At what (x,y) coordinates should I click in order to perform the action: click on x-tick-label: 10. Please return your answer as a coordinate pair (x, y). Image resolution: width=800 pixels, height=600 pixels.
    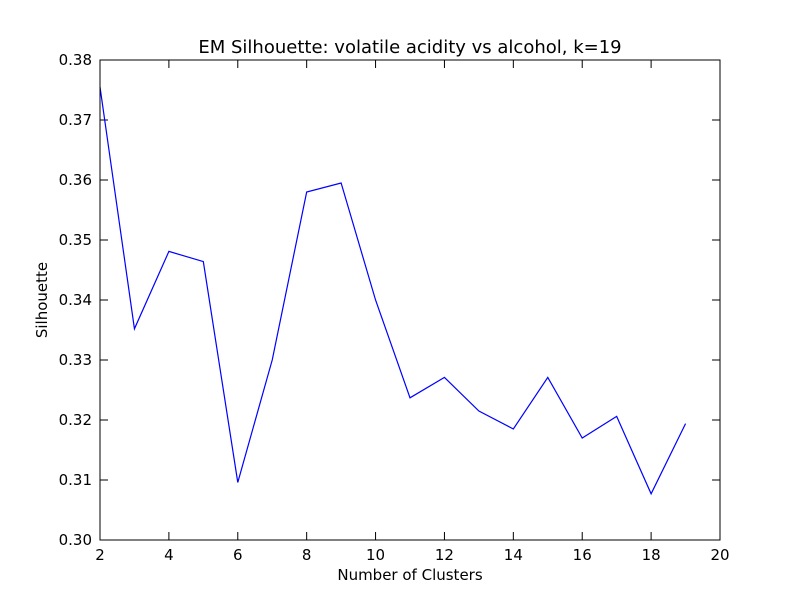
    Looking at the image, I should click on (375, 555).